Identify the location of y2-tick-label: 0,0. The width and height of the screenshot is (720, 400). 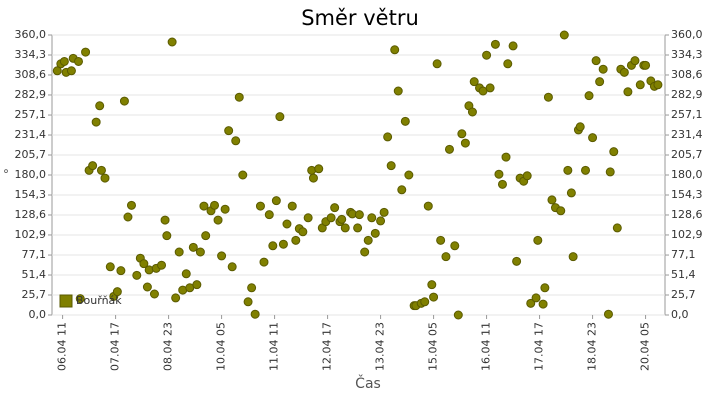
(680, 314).